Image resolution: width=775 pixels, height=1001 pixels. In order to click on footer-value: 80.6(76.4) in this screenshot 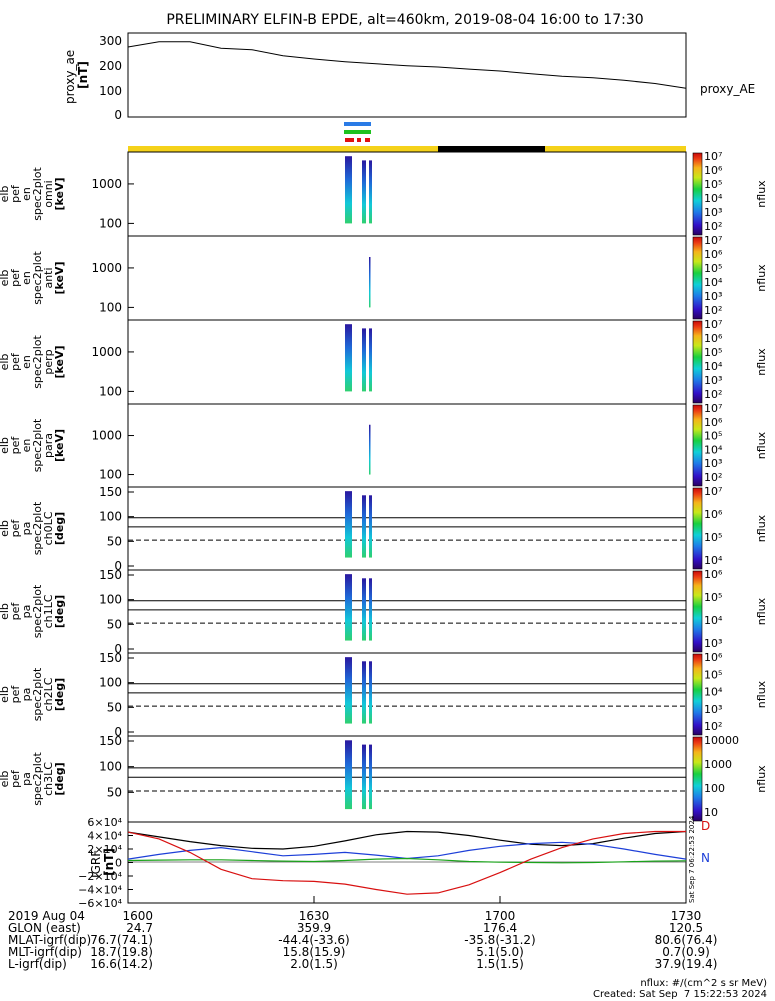, I will do `click(686, 940)`.